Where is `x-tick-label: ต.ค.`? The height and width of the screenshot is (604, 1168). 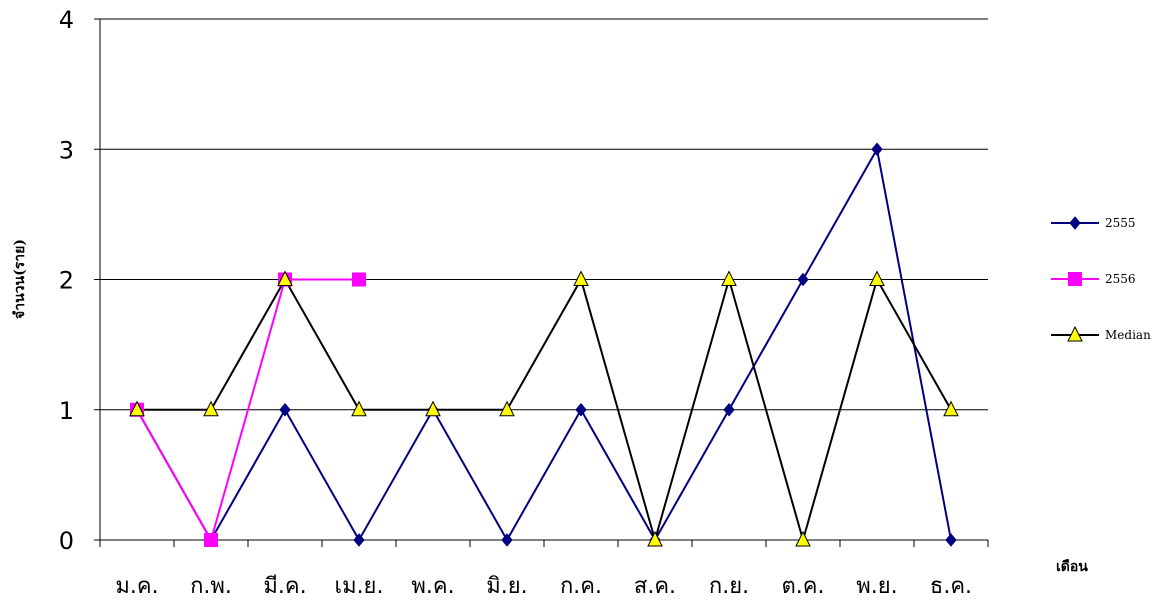 x-tick-label: ต.ค. is located at coordinates (803, 586).